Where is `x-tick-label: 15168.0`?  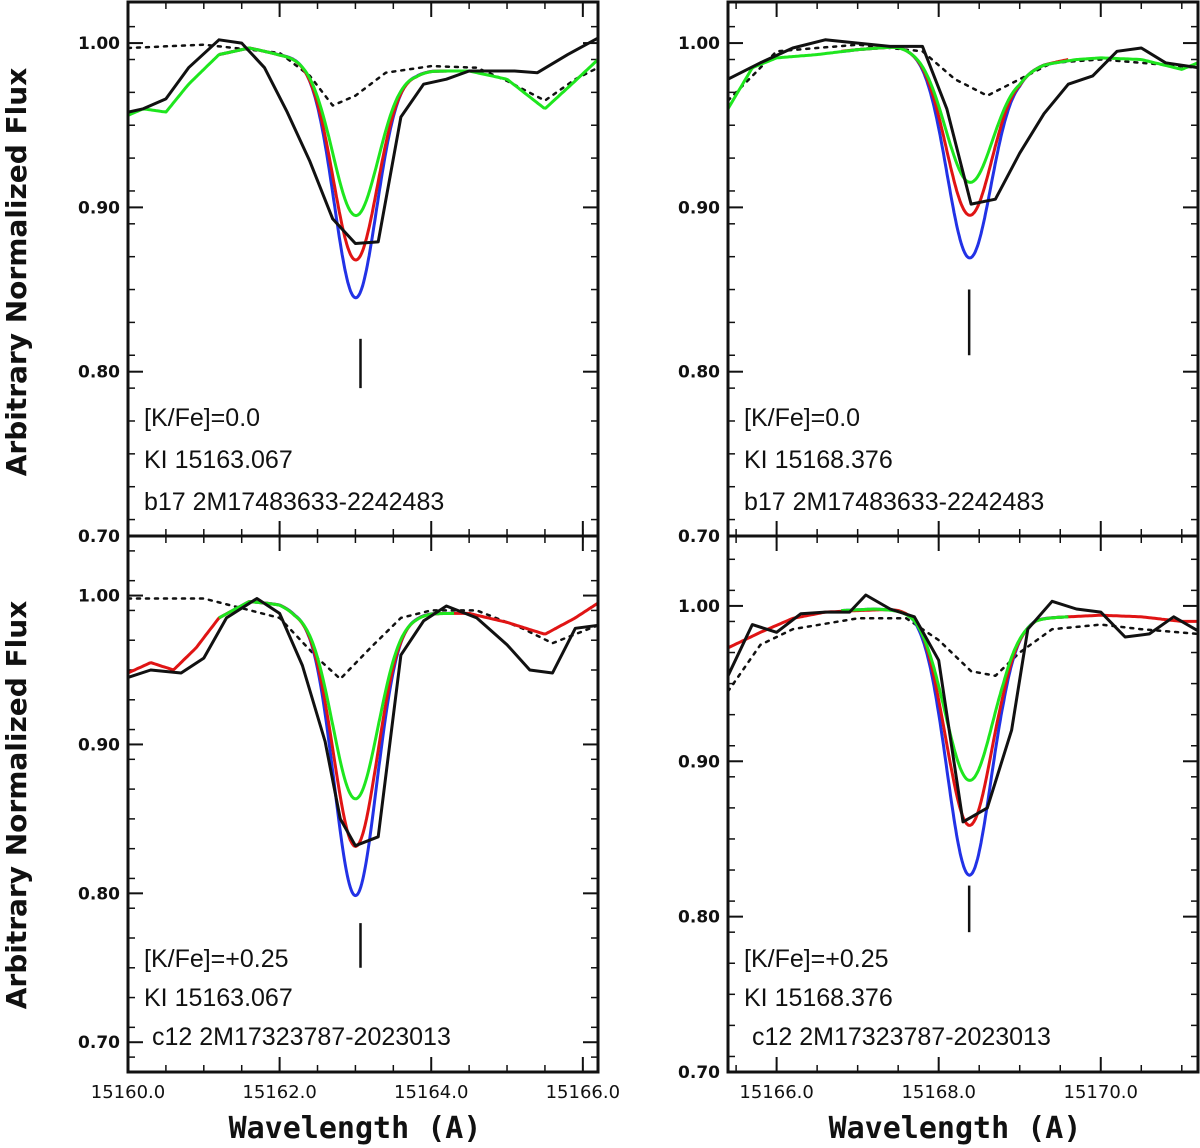
x-tick-label: 15168.0 is located at coordinates (938, 1092).